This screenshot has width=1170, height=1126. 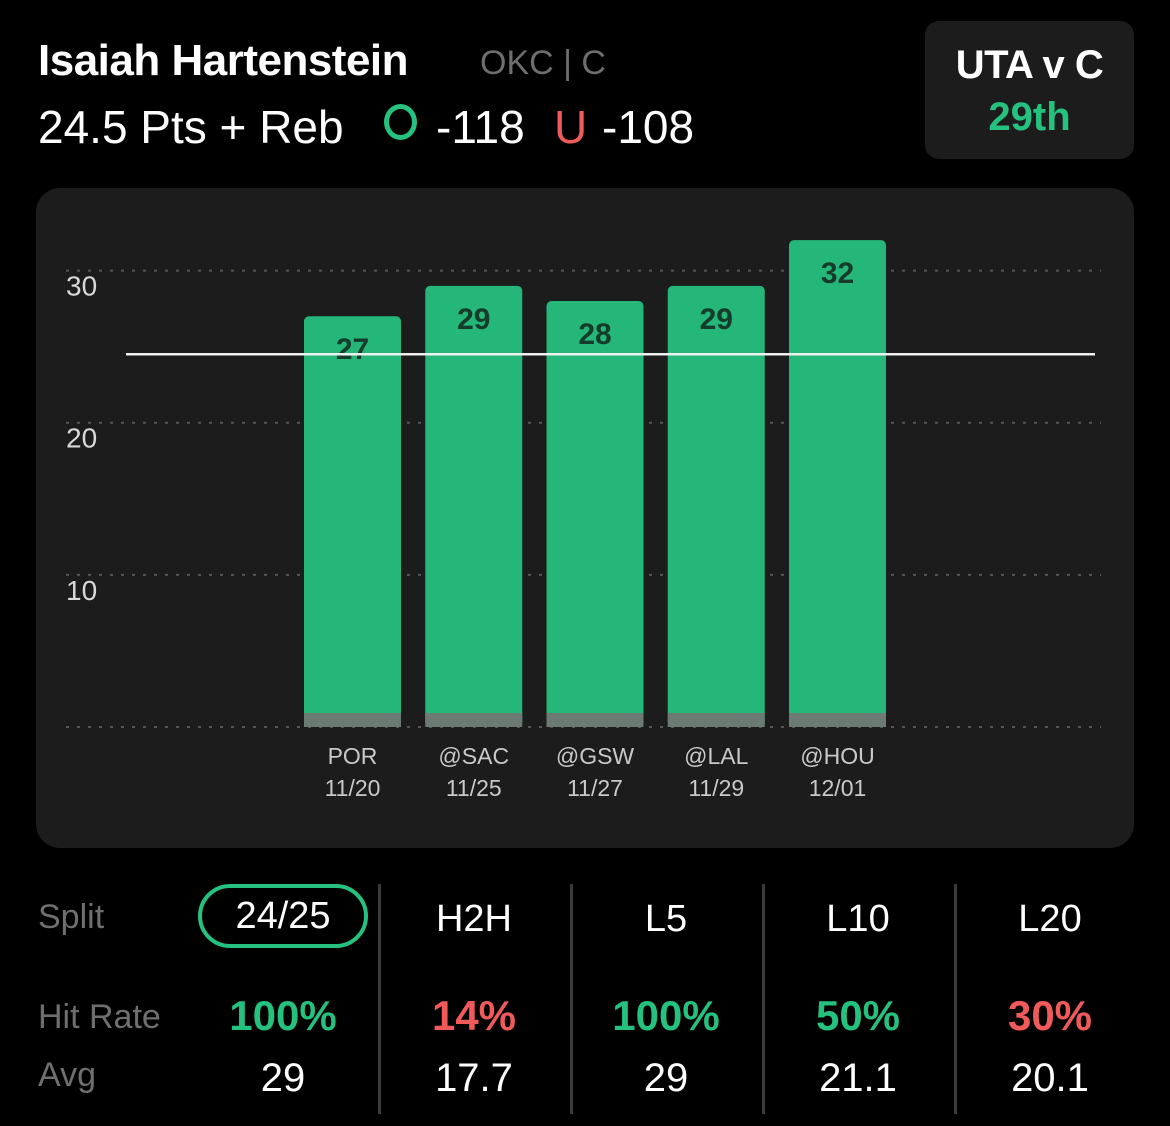 What do you see at coordinates (353, 788) in the screenshot?
I see `x-tick-label: 11/20` at bounding box center [353, 788].